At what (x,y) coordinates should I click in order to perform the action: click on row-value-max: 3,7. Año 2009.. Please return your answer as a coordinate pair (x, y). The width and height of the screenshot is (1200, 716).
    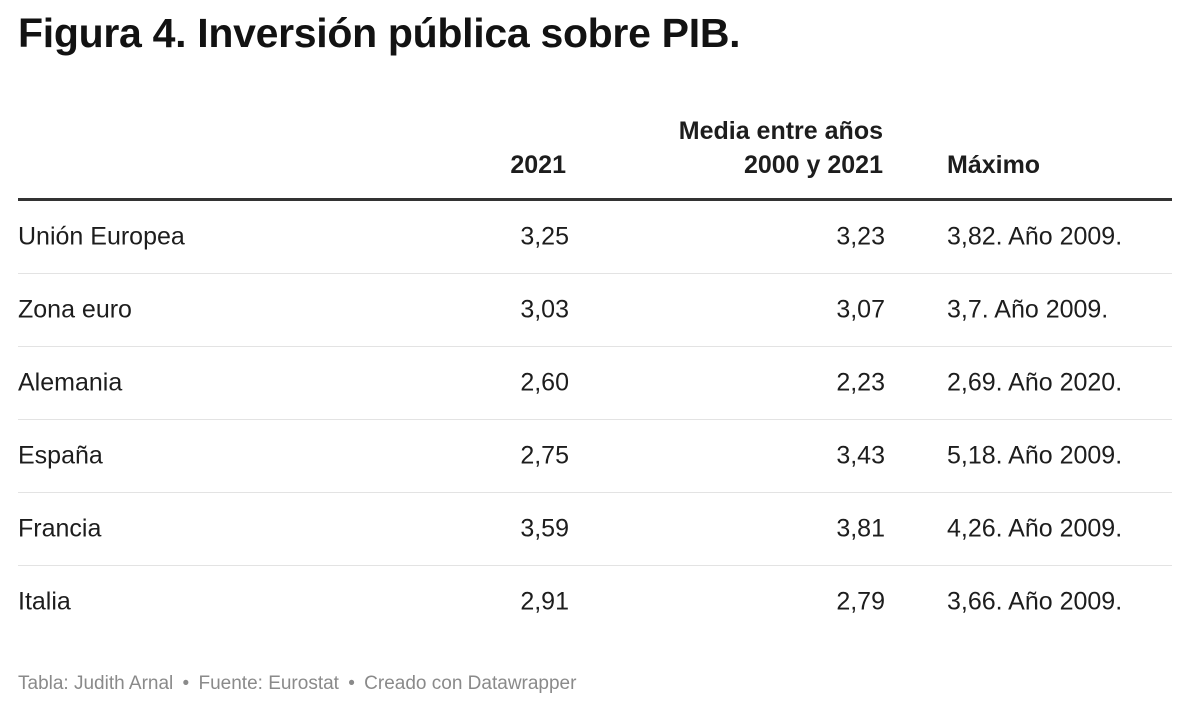
    Looking at the image, I should click on (1028, 309).